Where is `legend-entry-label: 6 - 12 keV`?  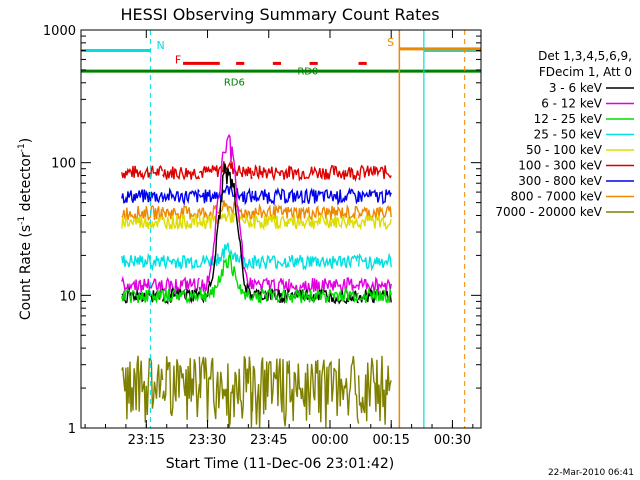 legend-entry-label: 6 - 12 keV is located at coordinates (572, 104).